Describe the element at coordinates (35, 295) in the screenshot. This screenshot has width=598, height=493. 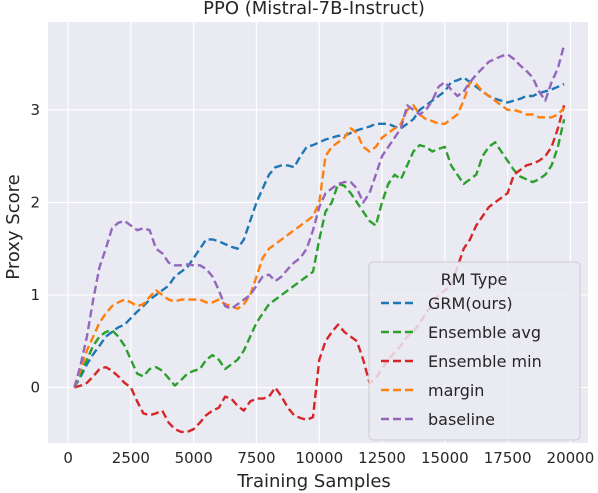
I see `y-tick-label: 1` at that location.